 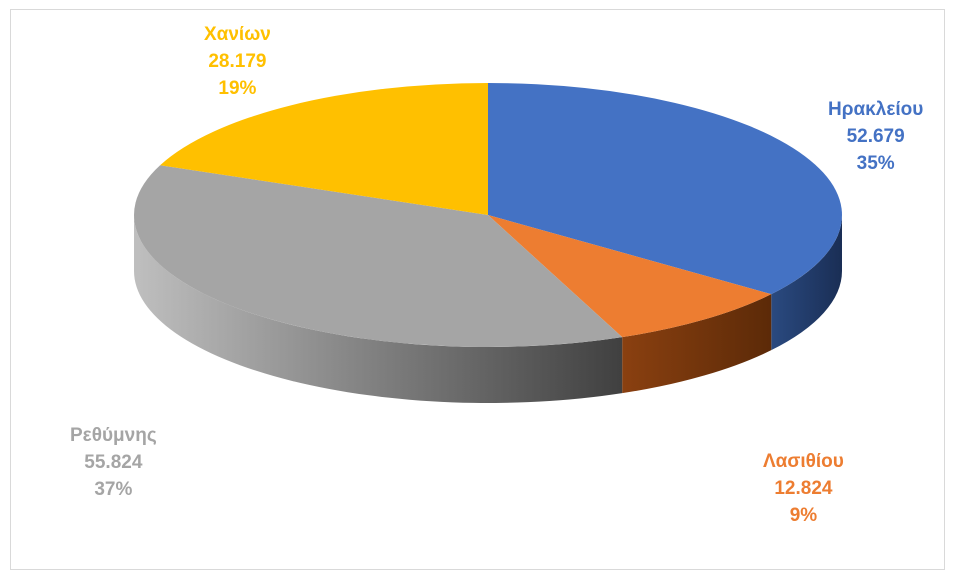 What do you see at coordinates (876, 109) in the screenshot?
I see `data-label-name: Ηρακλείου` at bounding box center [876, 109].